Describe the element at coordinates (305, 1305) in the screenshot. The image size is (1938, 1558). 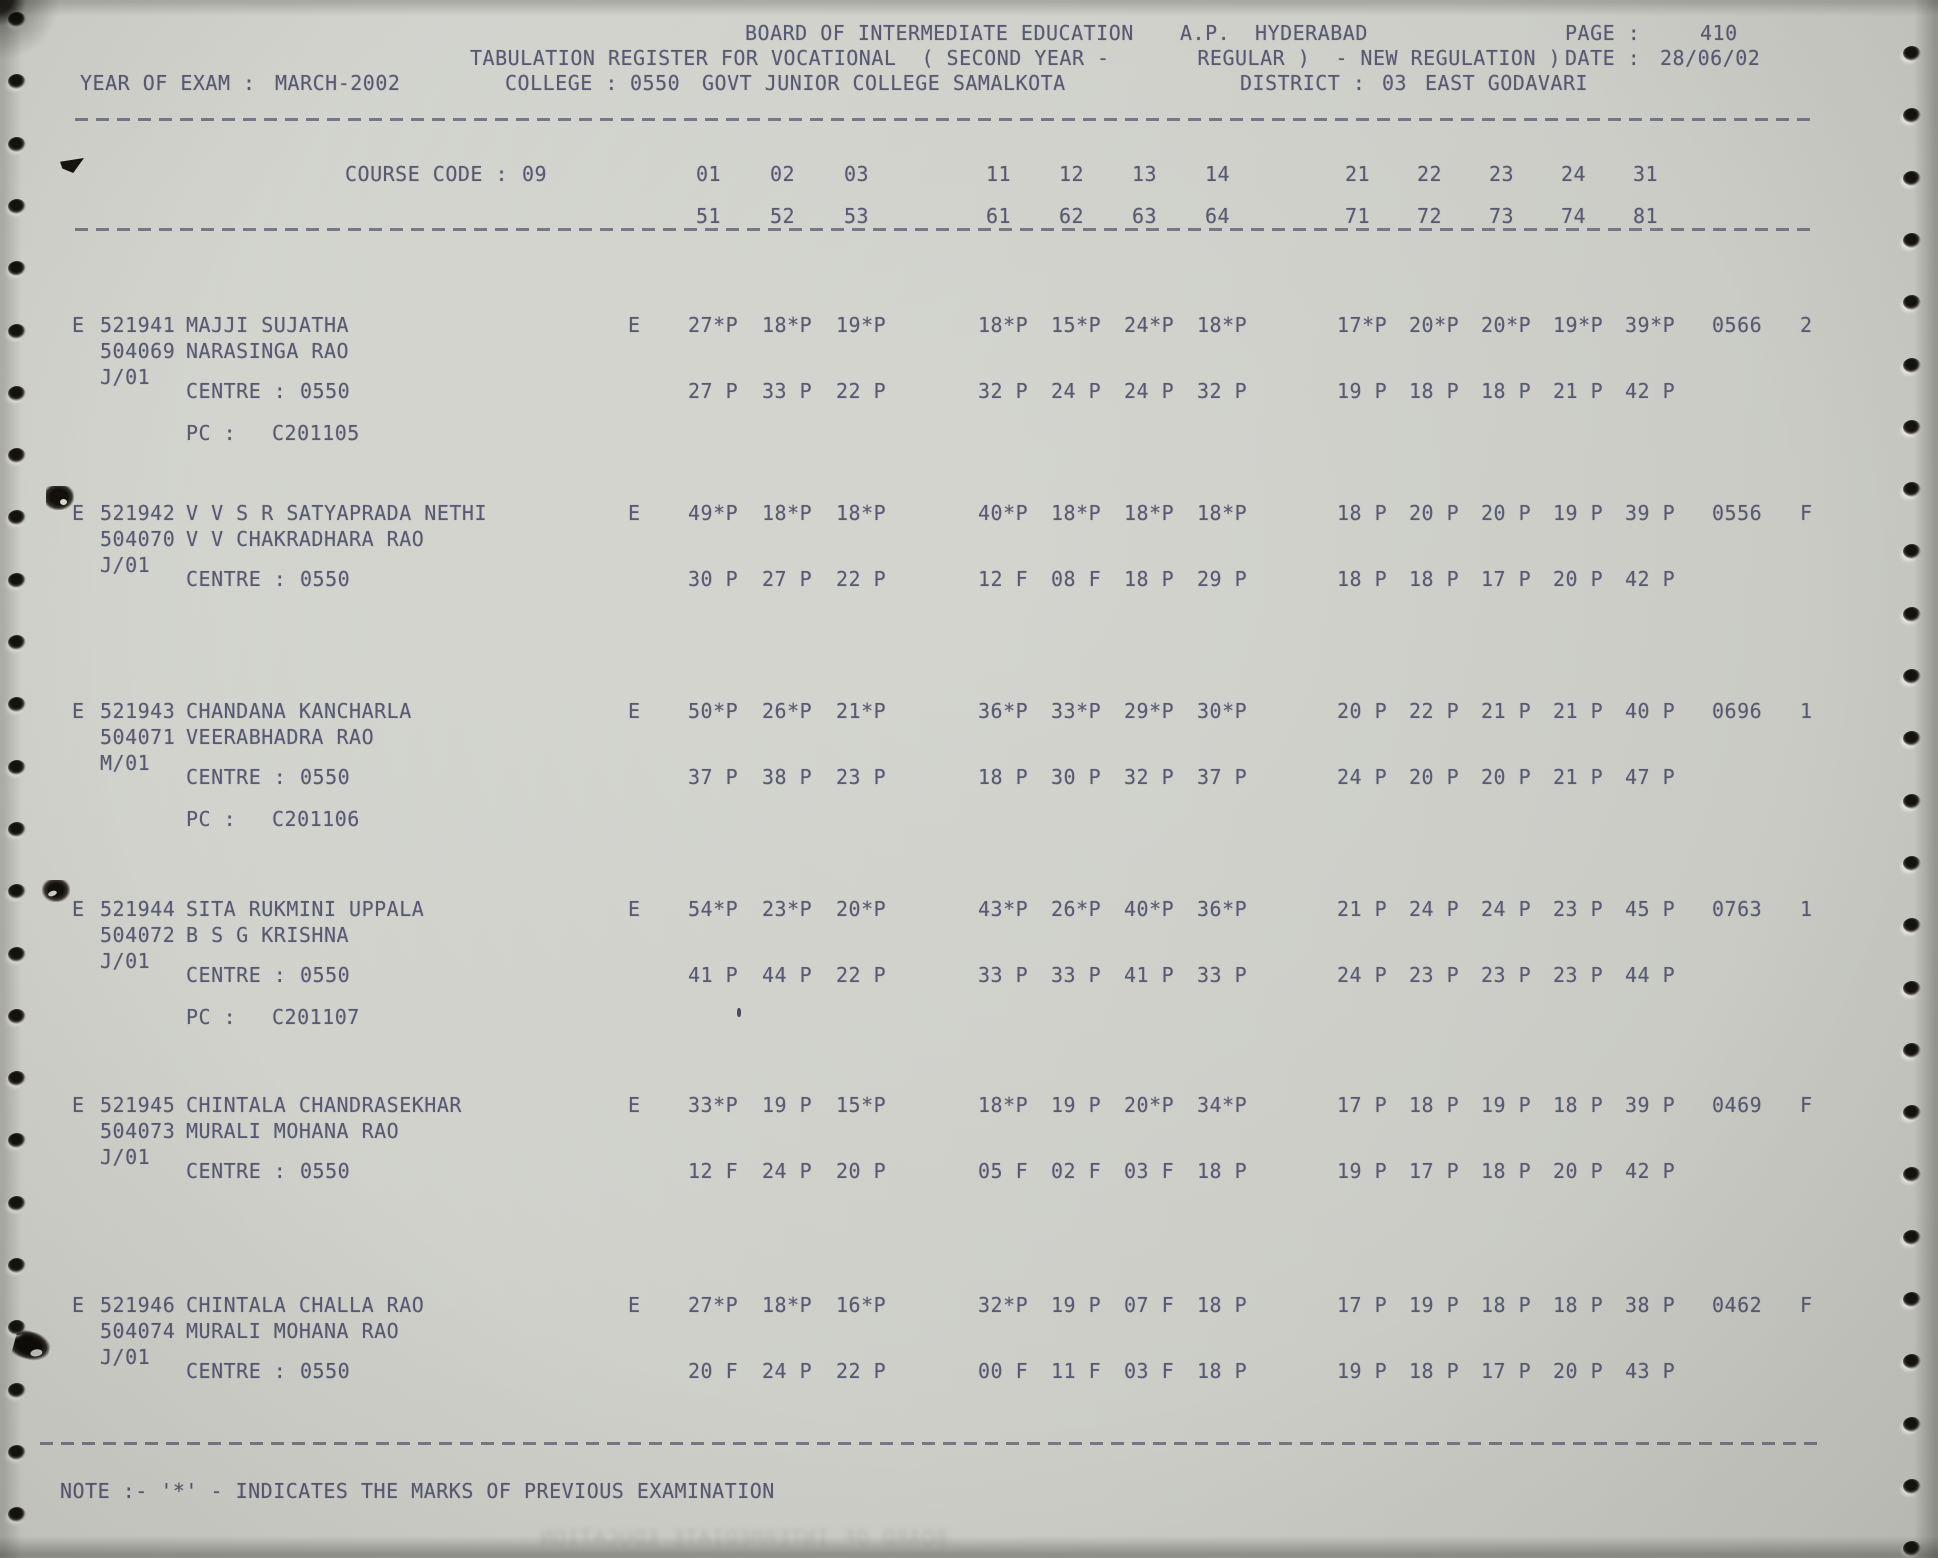
I see `student-name: CHINTALA CHALLA RAO` at that location.